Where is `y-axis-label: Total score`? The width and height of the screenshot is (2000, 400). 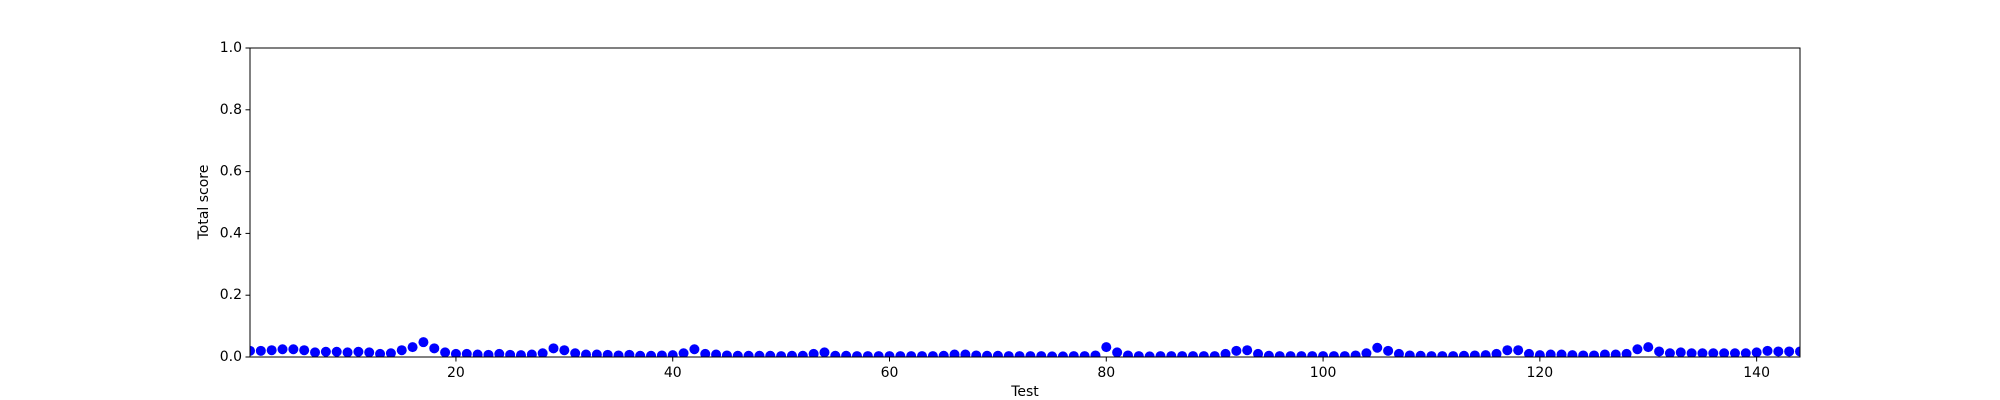 y-axis-label: Total score is located at coordinates (204, 203).